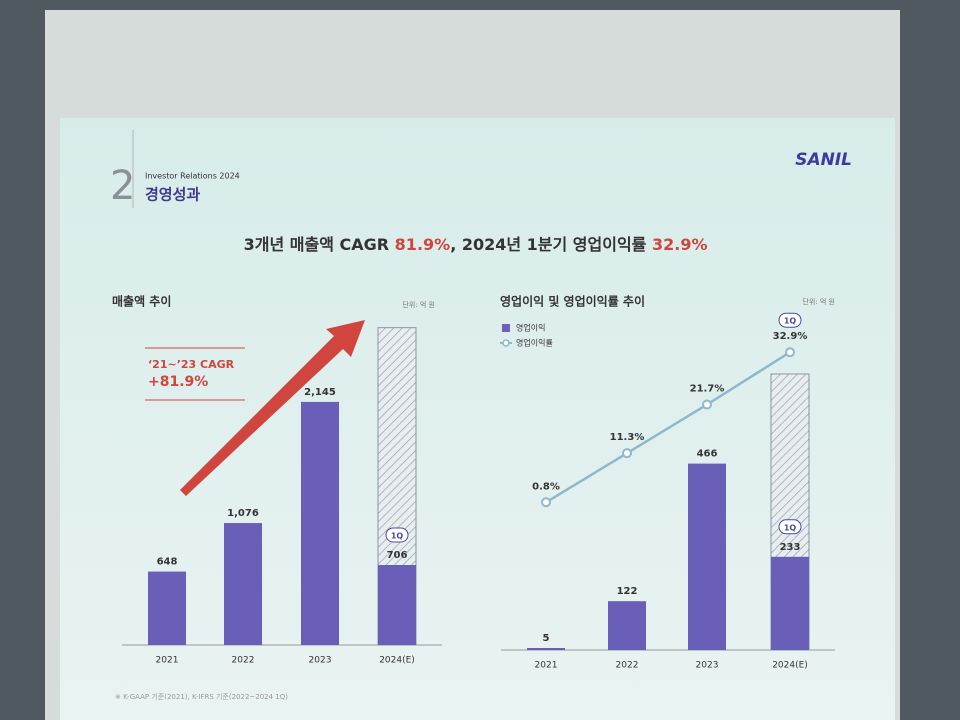 The height and width of the screenshot is (720, 960). I want to click on chart-title: 영업이익 및 영업이익률 추이, so click(572, 301).